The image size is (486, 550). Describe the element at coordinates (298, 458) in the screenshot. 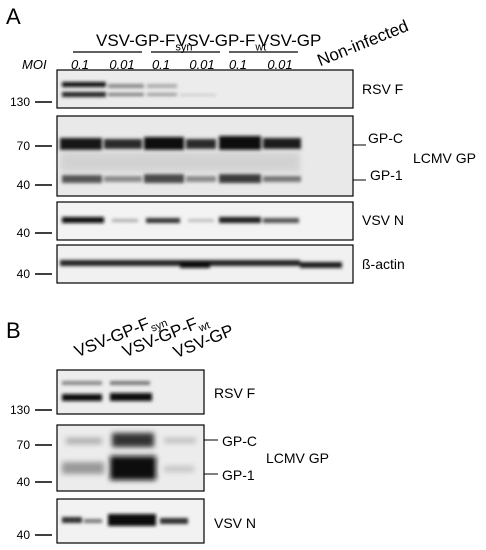

I see `b-lcmv-gp-group-label: LCMV GP` at that location.